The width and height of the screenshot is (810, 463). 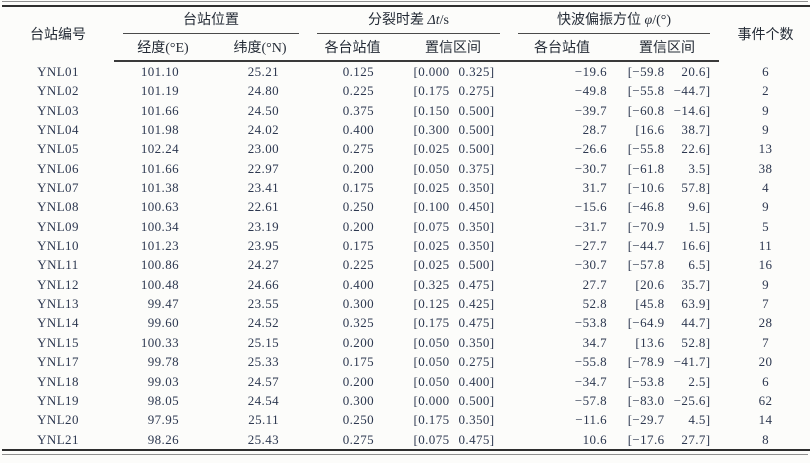 What do you see at coordinates (562, 48) in the screenshot?
I see `col-header-phi-station-value: 各台站值` at bounding box center [562, 48].